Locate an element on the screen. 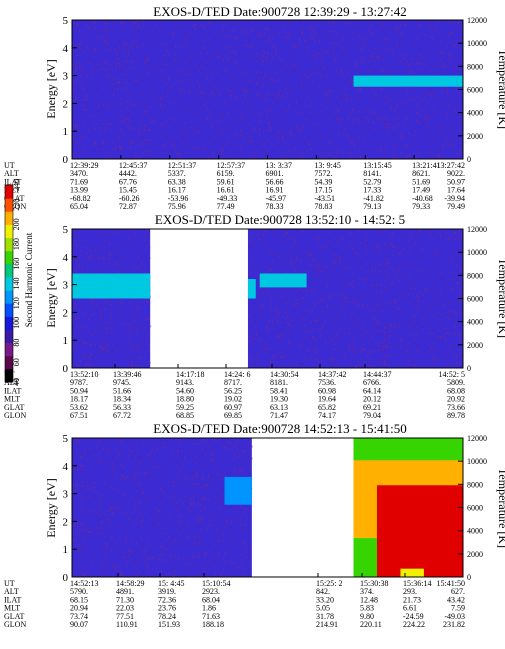 The height and width of the screenshot is (649, 505). panel-2-ylabel: Energy [eV] is located at coordinates (51, 297).